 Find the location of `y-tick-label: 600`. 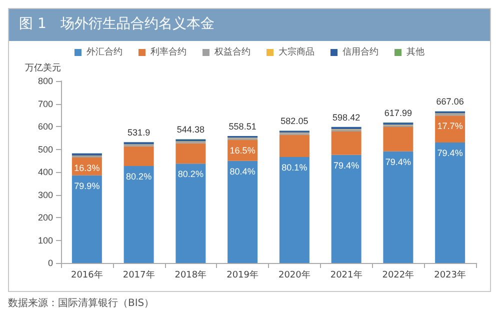

y-tick-label: 600 is located at coordinates (45, 127).